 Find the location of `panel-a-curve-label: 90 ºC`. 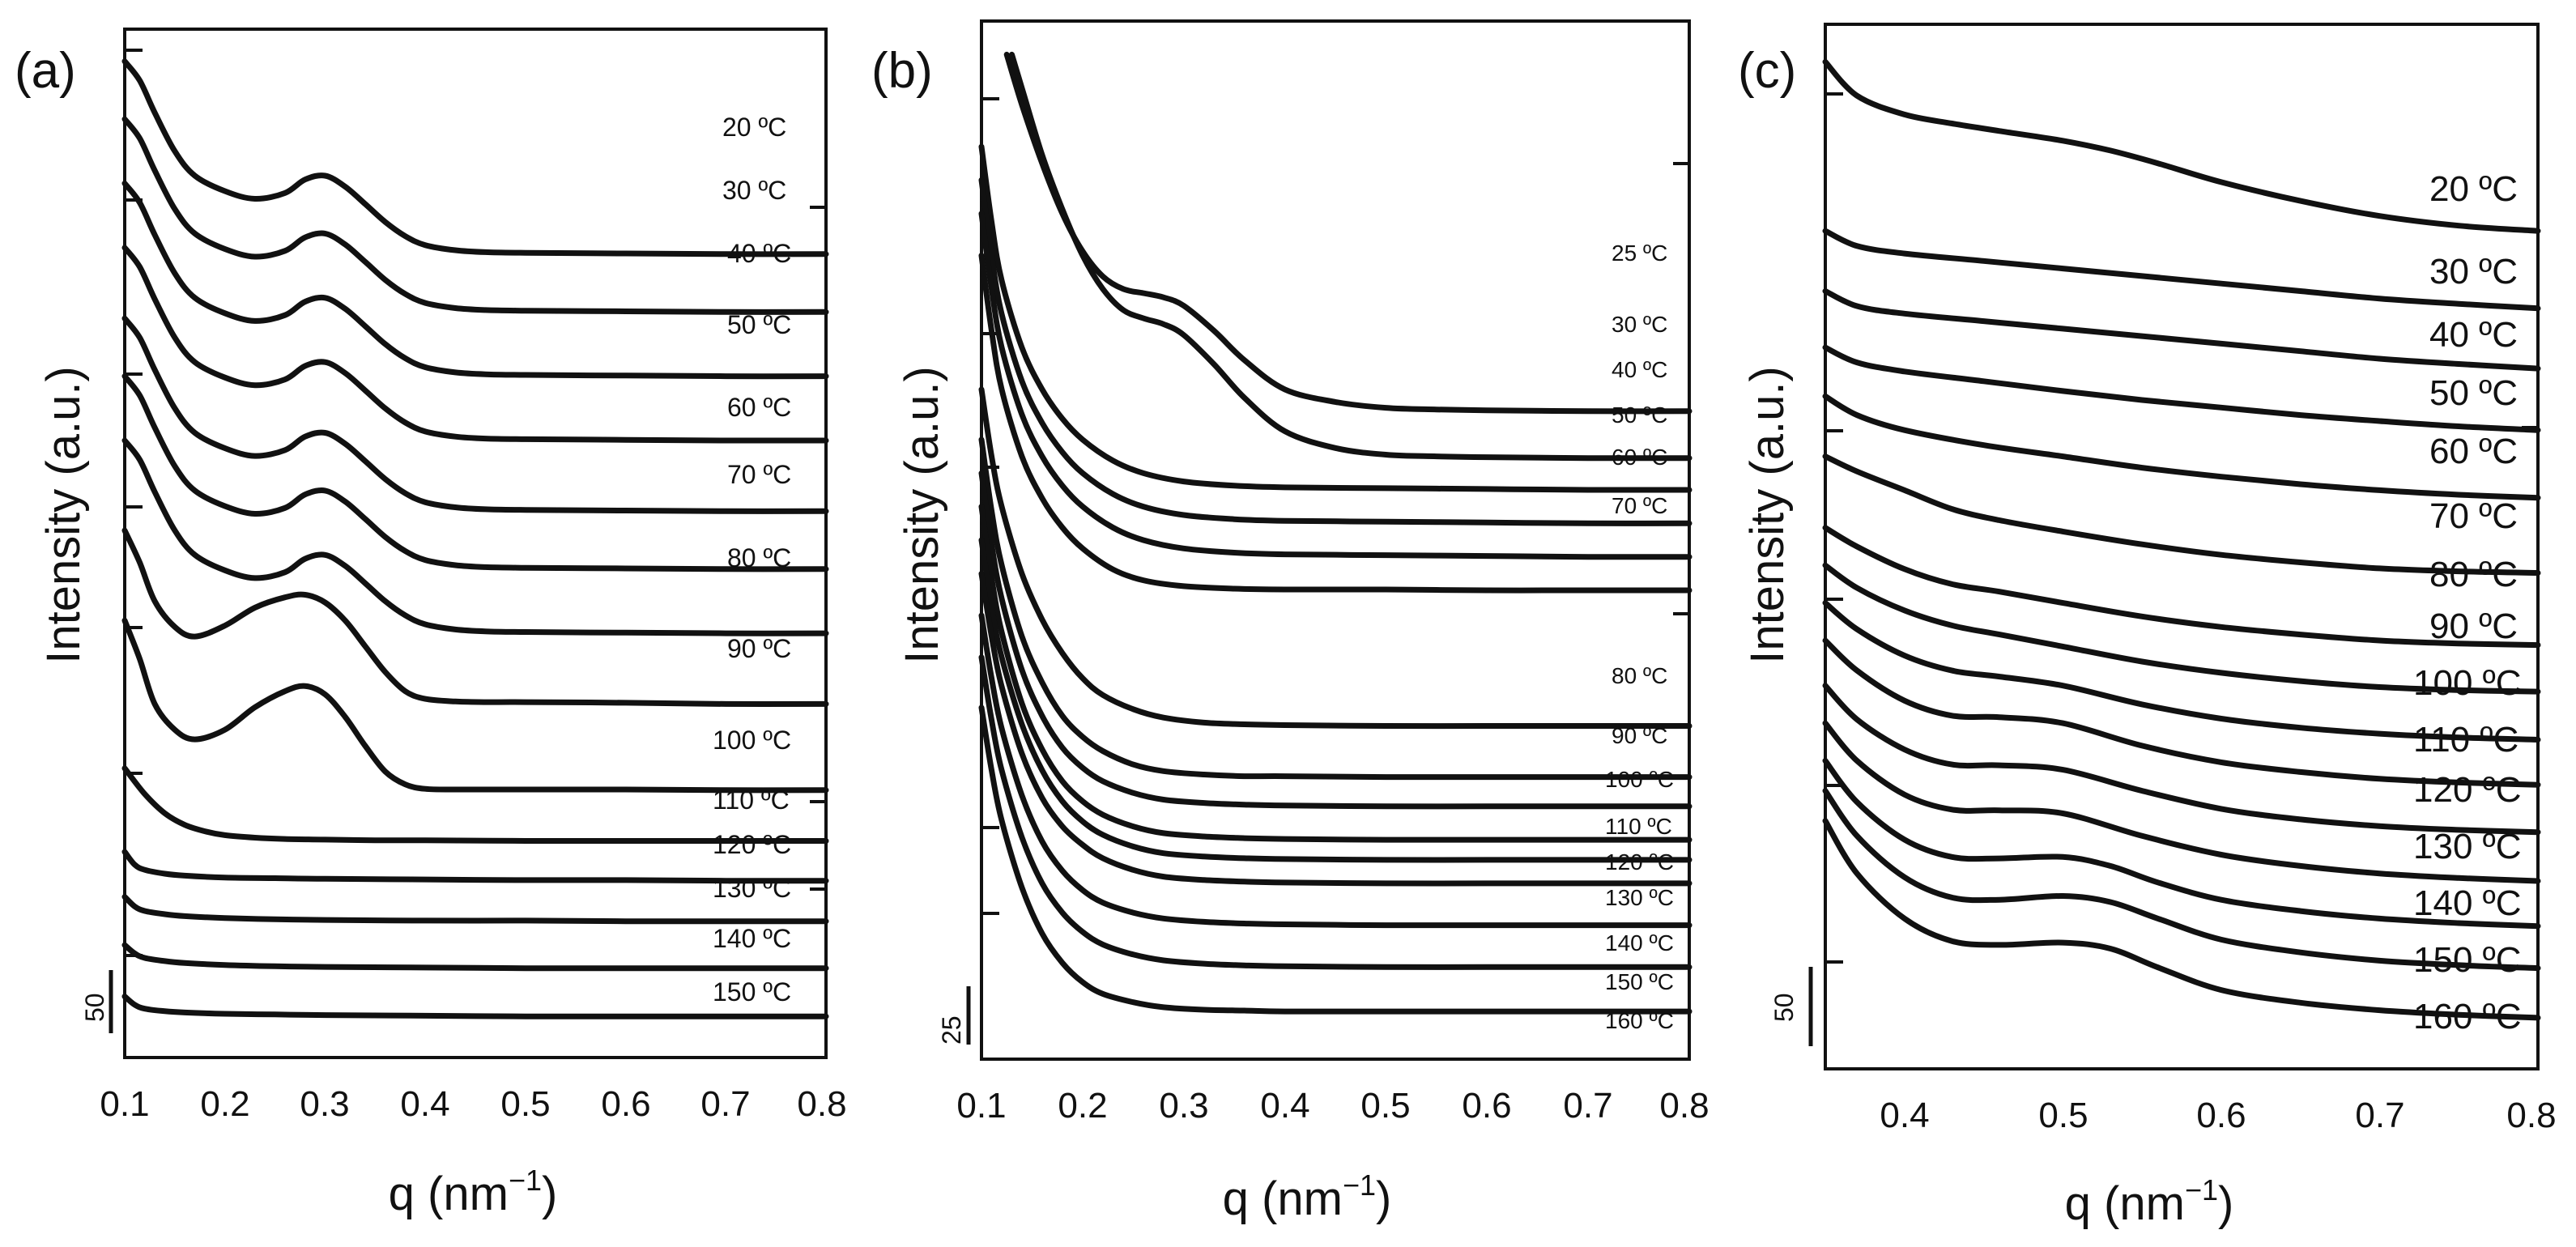

panel-a-curve-label: 90 ºC is located at coordinates (759, 648).